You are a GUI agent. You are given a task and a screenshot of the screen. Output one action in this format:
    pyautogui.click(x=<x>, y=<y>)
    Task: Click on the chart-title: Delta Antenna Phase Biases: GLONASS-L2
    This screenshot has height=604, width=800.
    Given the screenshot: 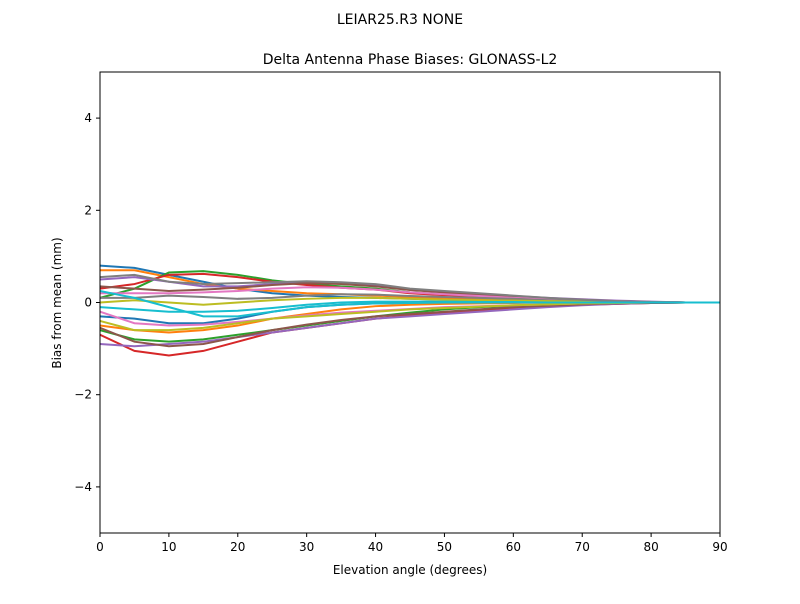 What is the action you would take?
    pyautogui.click(x=410, y=60)
    